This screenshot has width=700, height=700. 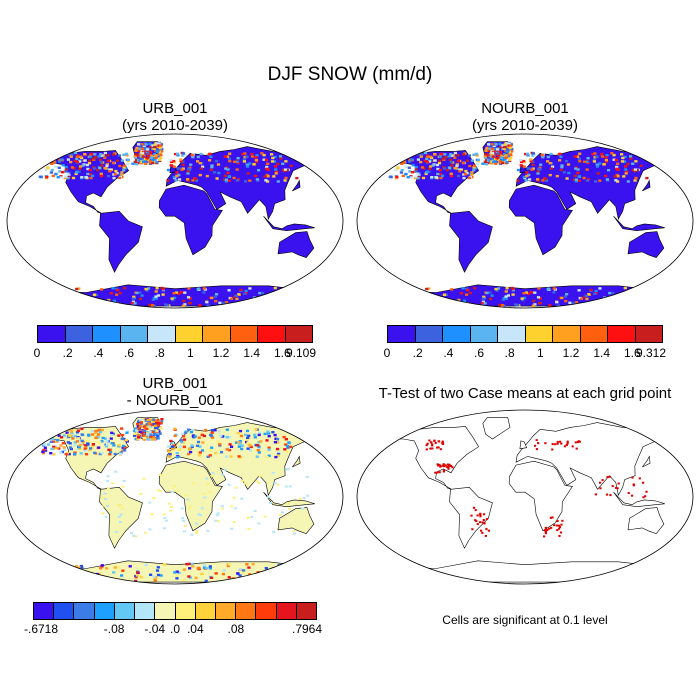 What do you see at coordinates (648, 334) in the screenshot?
I see `colorbar-swatch` at bounding box center [648, 334].